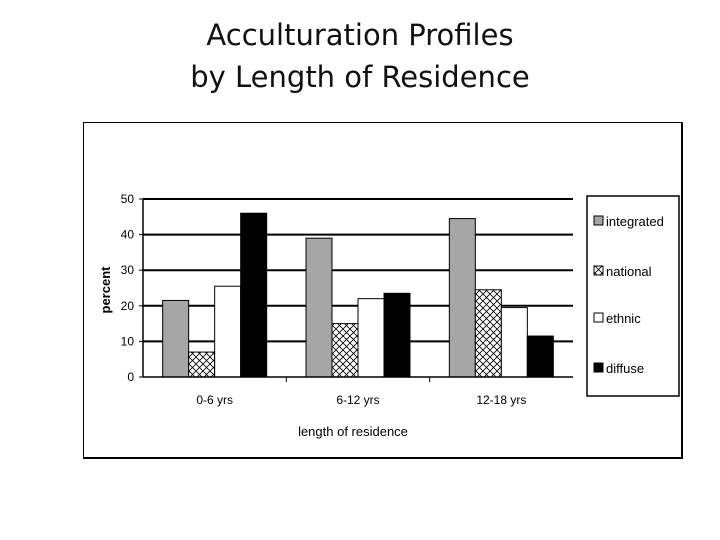 The width and height of the screenshot is (720, 540). What do you see at coordinates (128, 235) in the screenshot?
I see `y-tick-label: 40` at bounding box center [128, 235].